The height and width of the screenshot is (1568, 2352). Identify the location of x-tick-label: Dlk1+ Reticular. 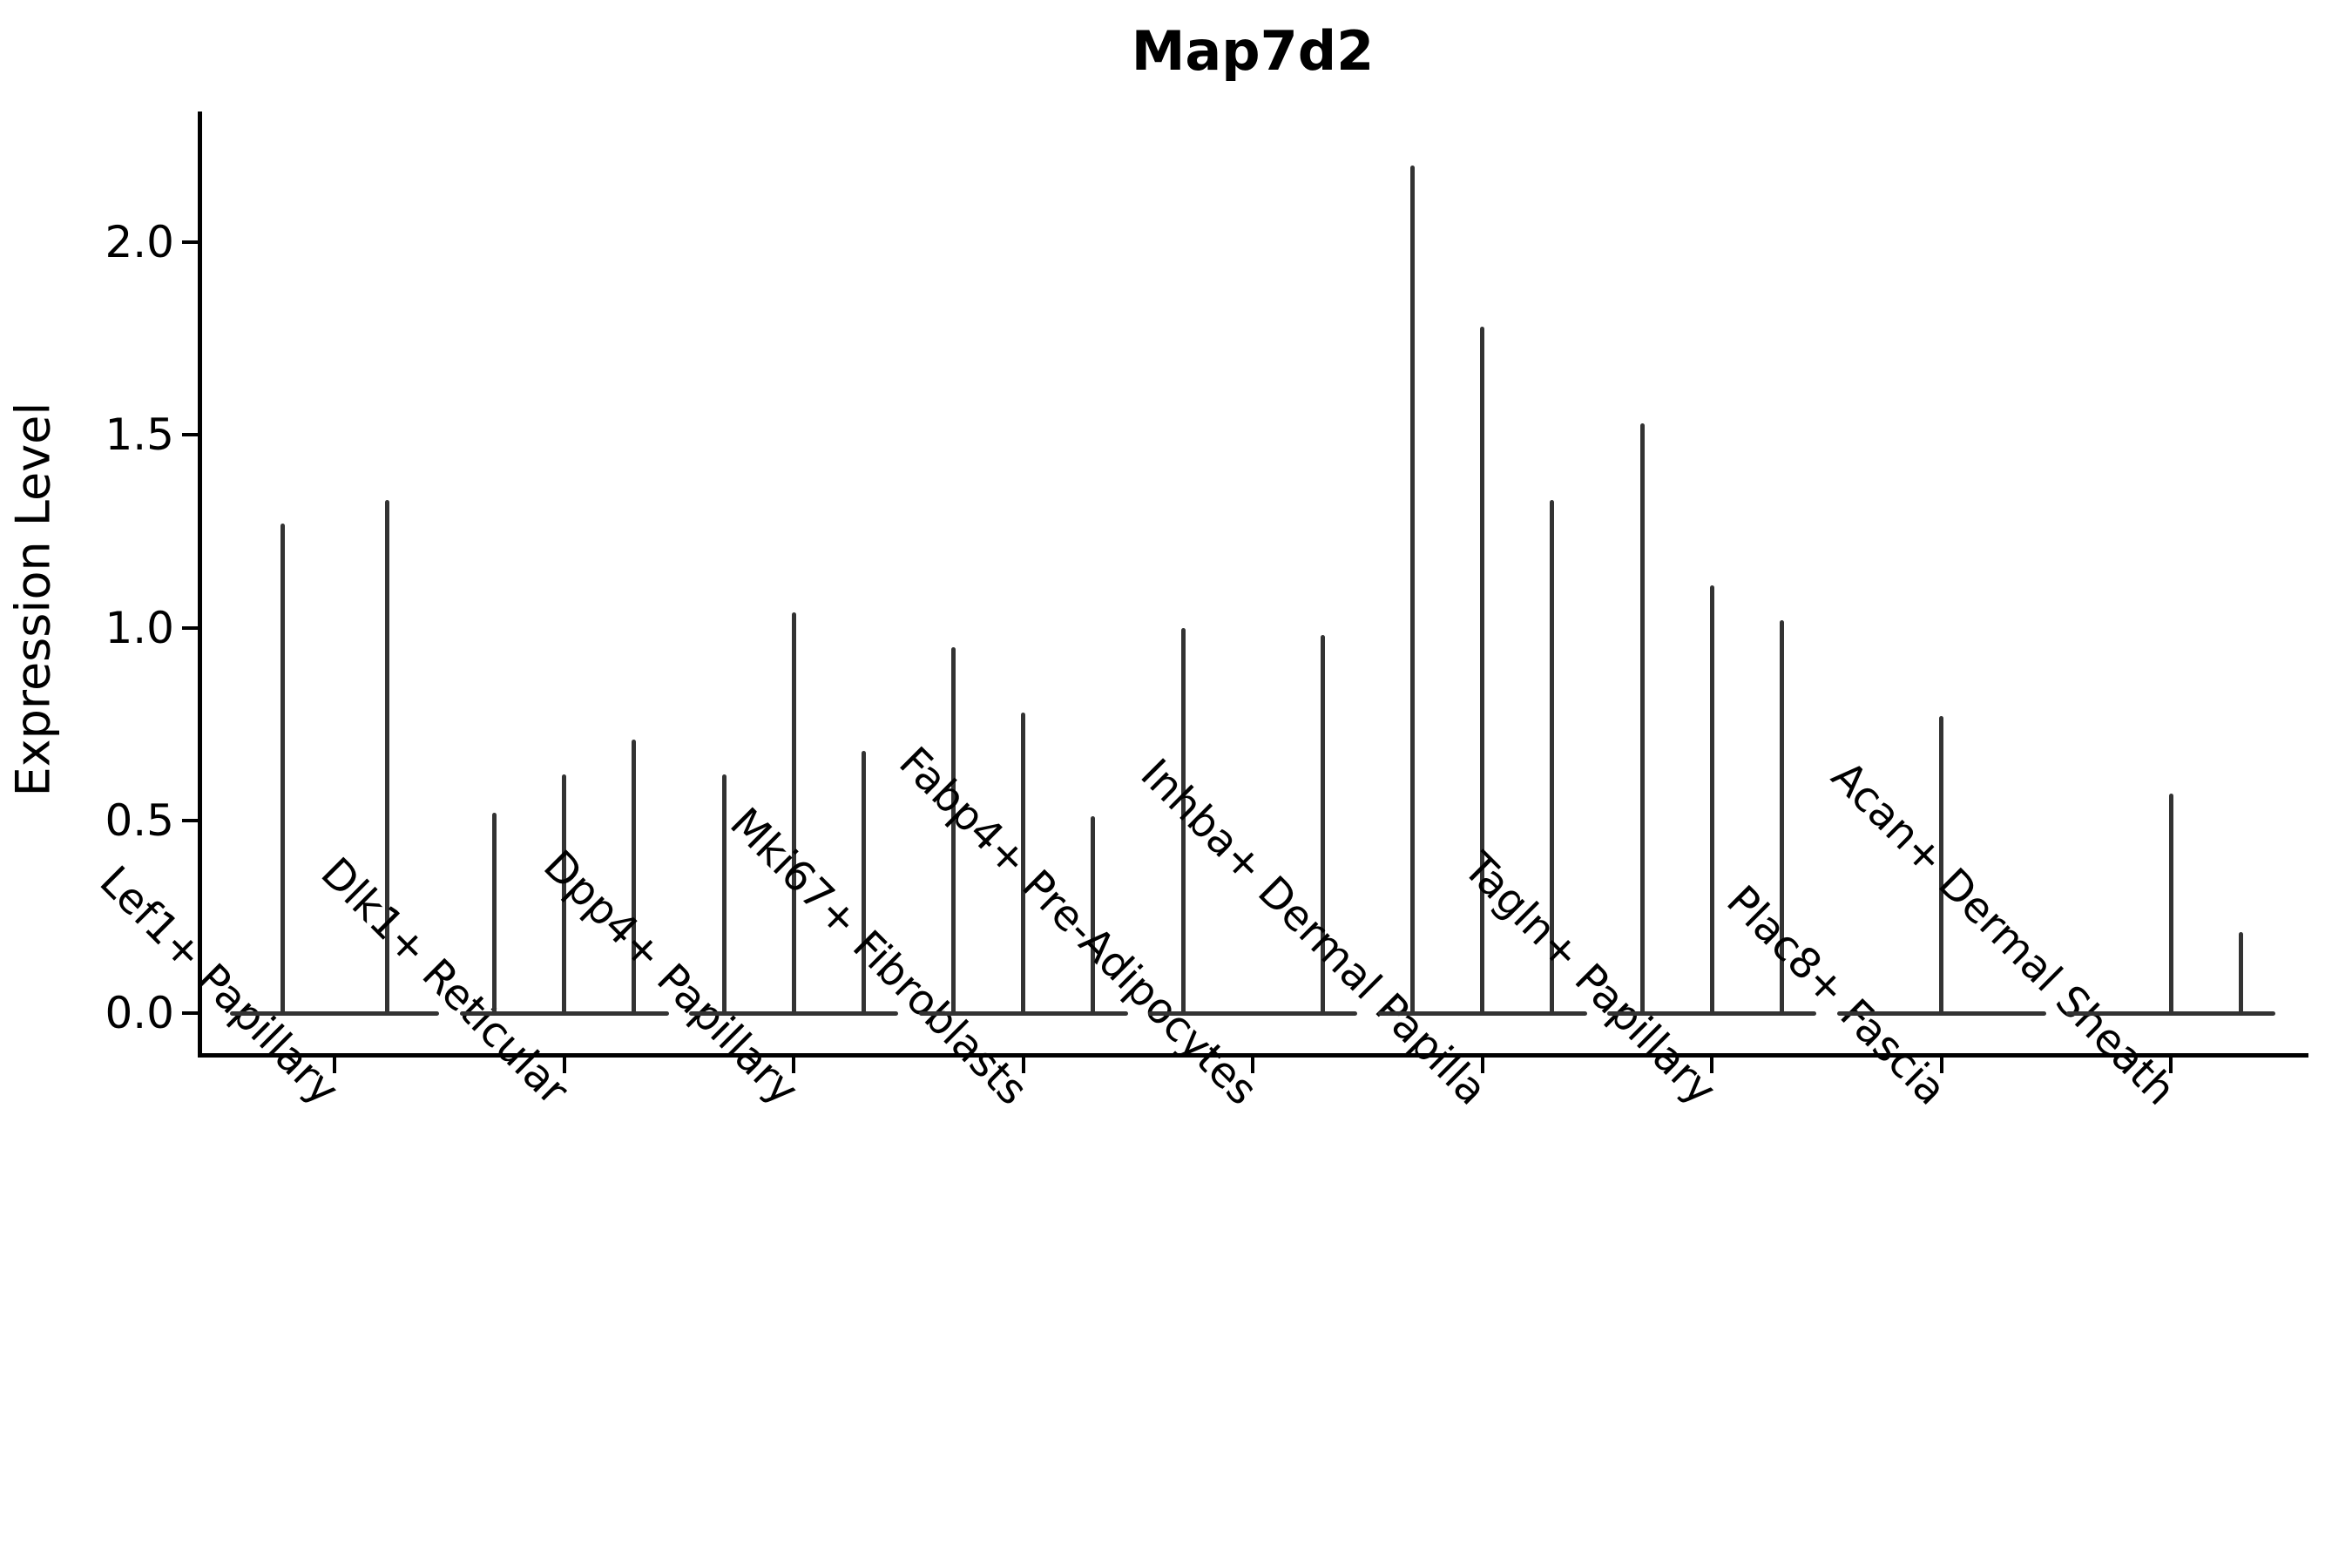
(444, 982).